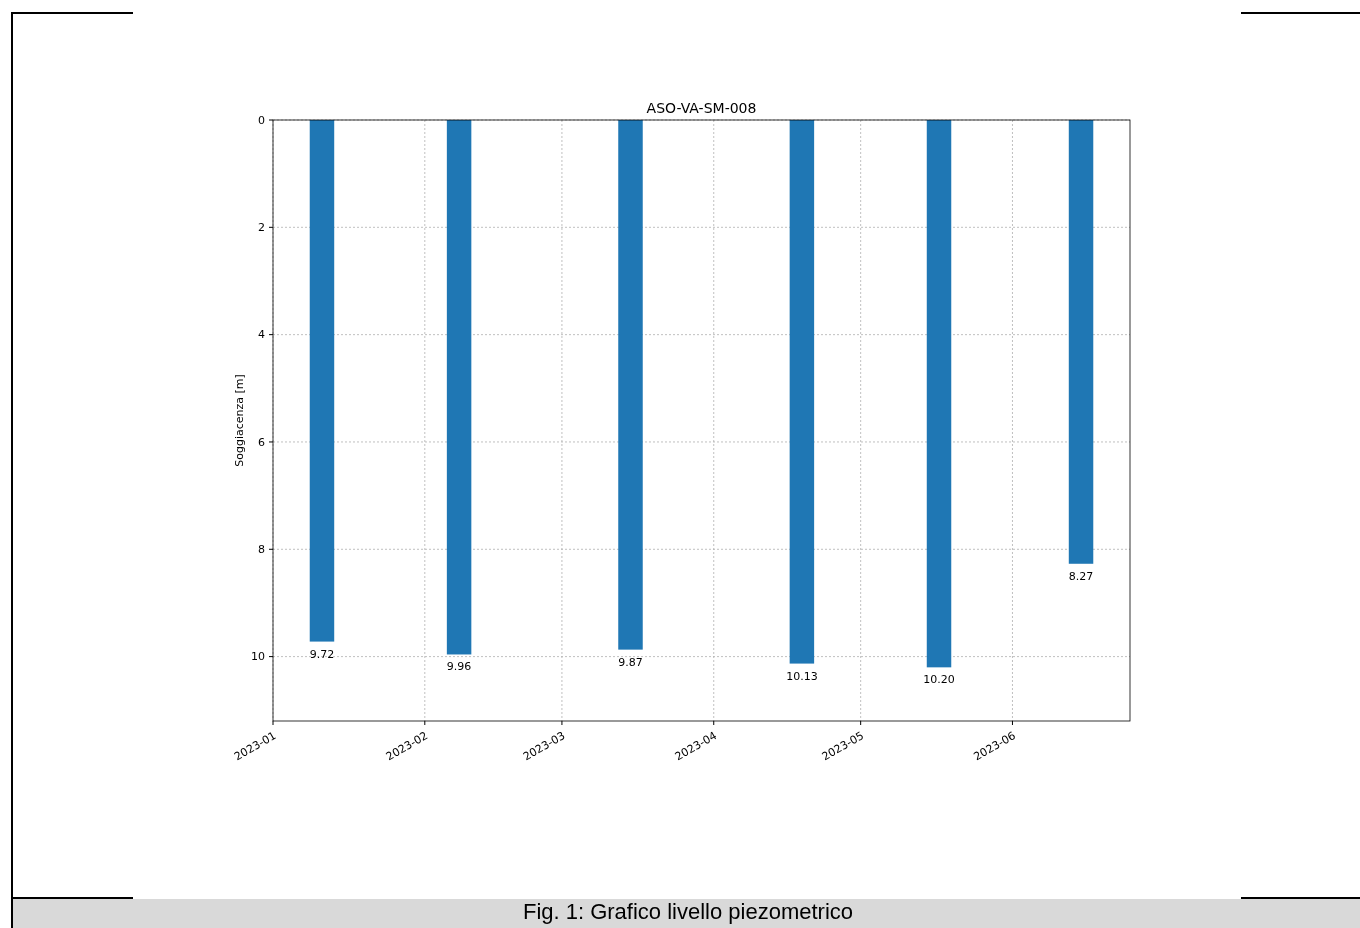 Image resolution: width=1360 pixels, height=928 pixels. What do you see at coordinates (701, 108) in the screenshot?
I see `chart-title: ASO-VA-SM-008` at bounding box center [701, 108].